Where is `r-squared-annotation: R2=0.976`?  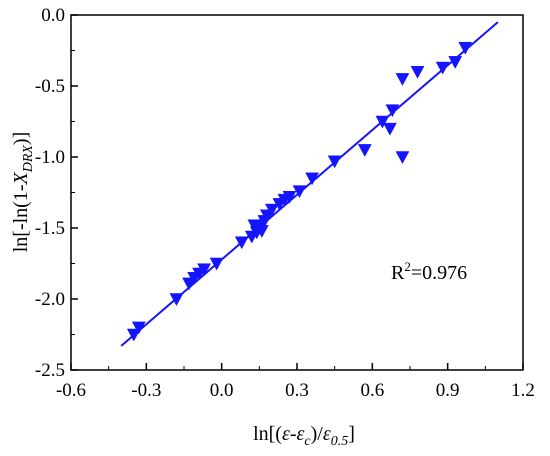
r-squared-annotation: R2=0.976 is located at coordinates (429, 271).